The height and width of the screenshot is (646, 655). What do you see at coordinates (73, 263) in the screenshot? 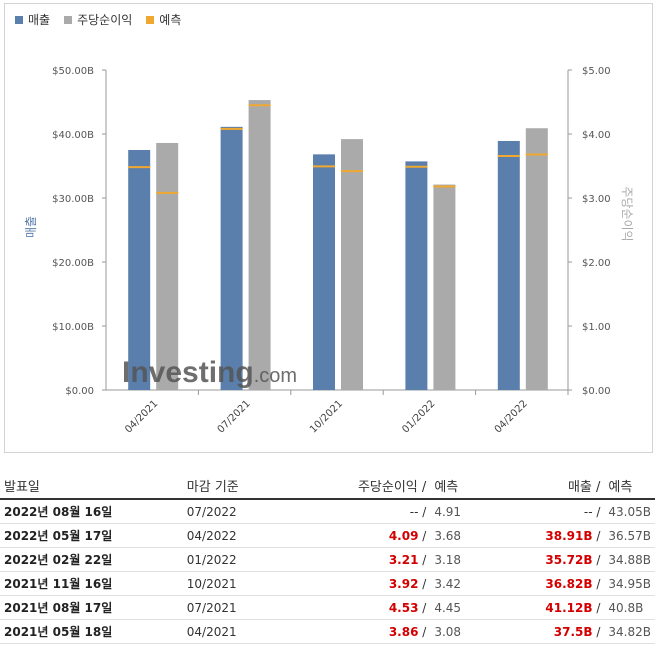
I see `y-left-tick-label: $20.00B` at bounding box center [73, 263].